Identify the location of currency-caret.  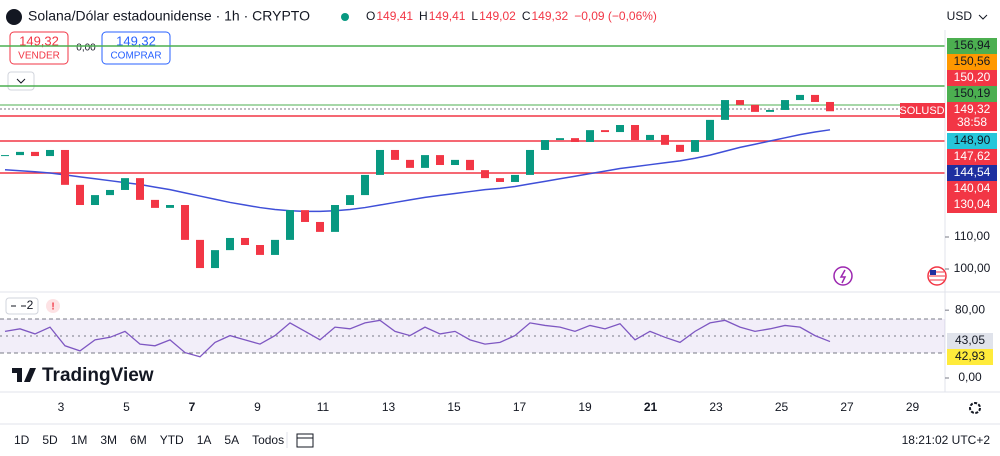
(983, 17).